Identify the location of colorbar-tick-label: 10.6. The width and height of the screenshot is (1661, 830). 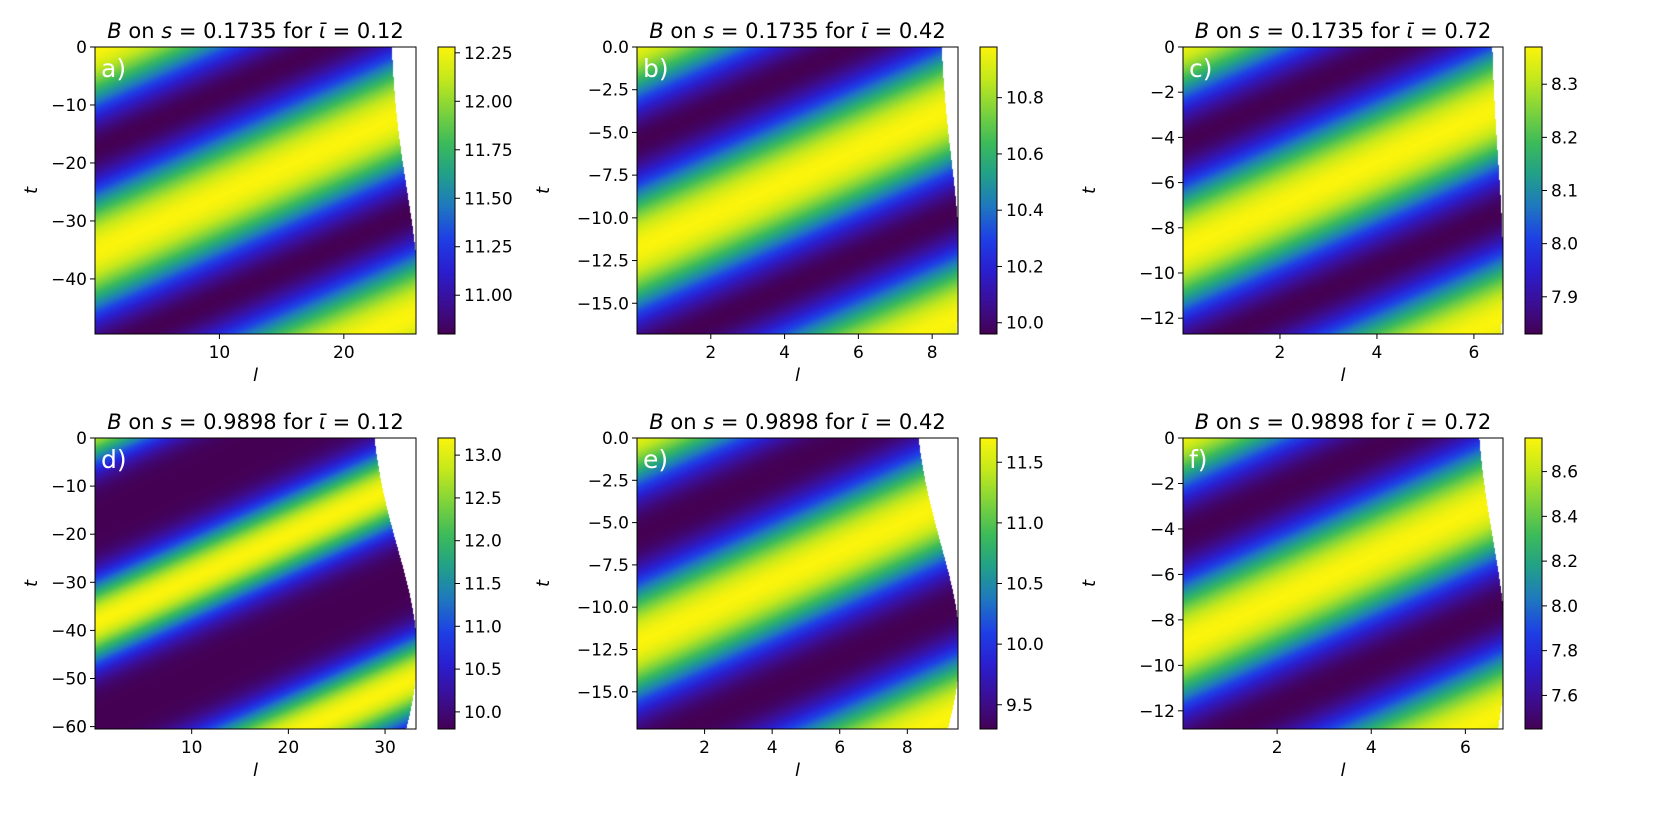
(1025, 155).